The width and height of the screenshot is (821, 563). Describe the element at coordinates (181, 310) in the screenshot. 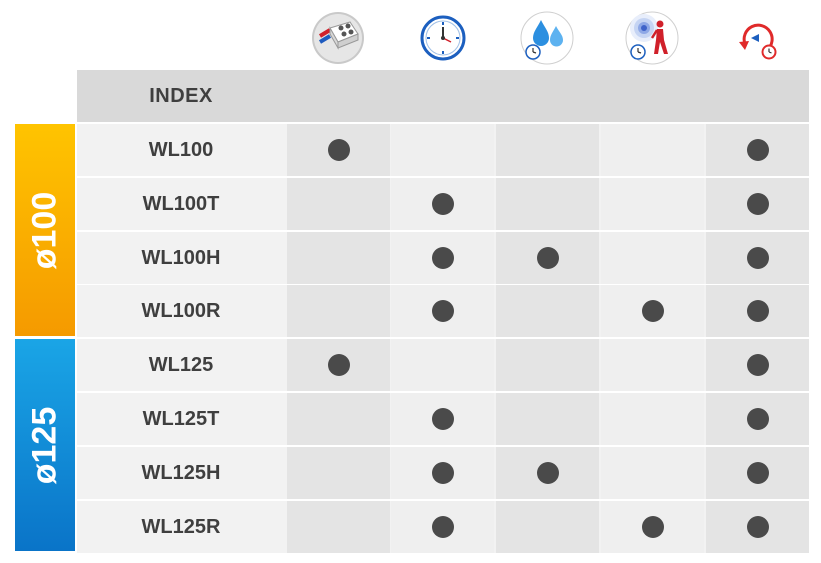

I see `model-name: WL100R` at that location.